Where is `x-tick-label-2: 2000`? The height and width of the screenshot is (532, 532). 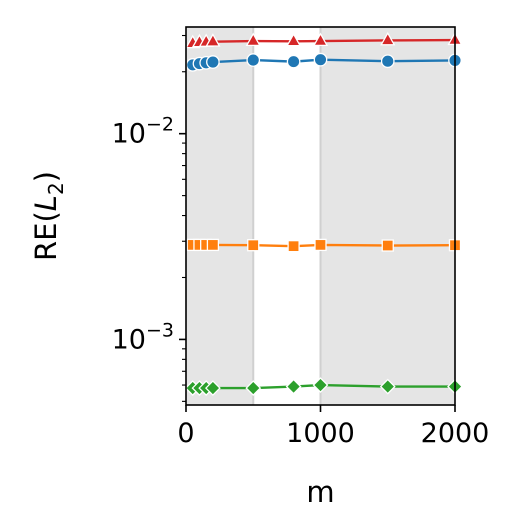 x-tick-label-2: 2000 is located at coordinates (455, 433).